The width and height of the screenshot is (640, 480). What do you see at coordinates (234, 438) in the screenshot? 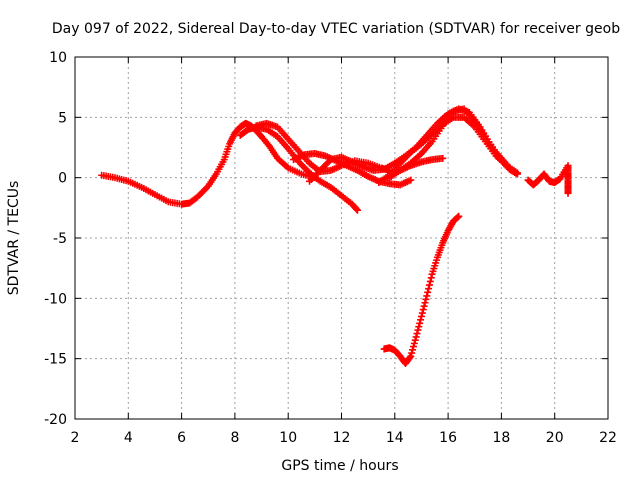
I see `x-tick-label: 8` at bounding box center [234, 438].